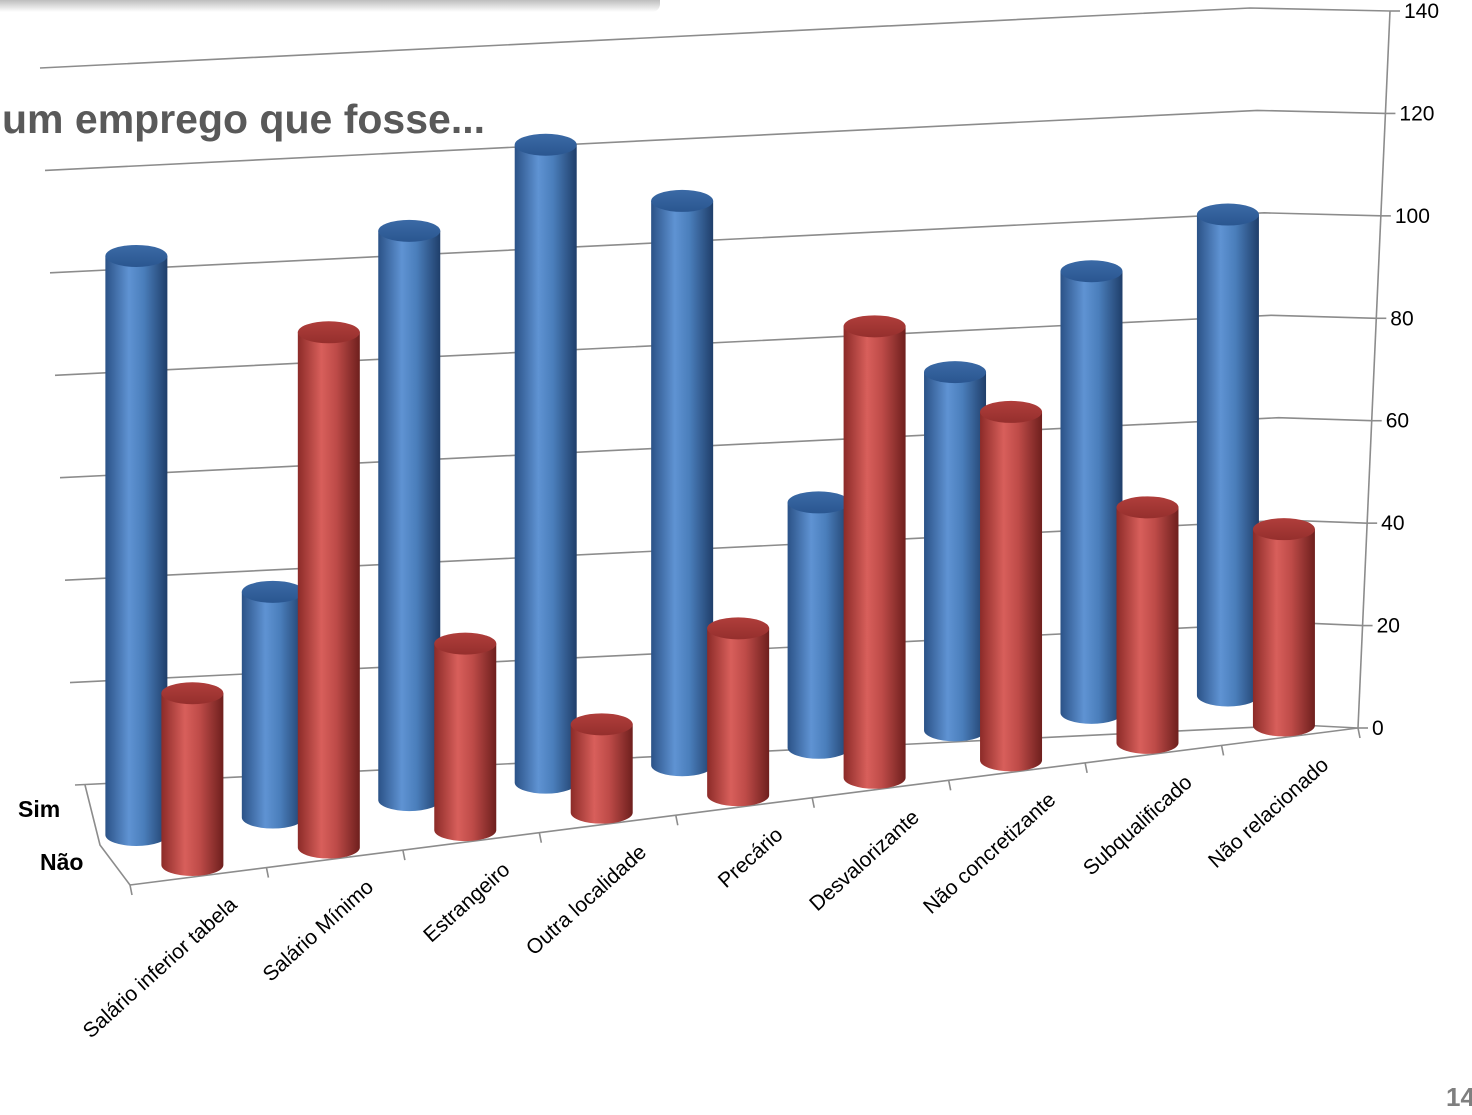  I want to click on category-label: Estrangeiro, so click(466, 902).